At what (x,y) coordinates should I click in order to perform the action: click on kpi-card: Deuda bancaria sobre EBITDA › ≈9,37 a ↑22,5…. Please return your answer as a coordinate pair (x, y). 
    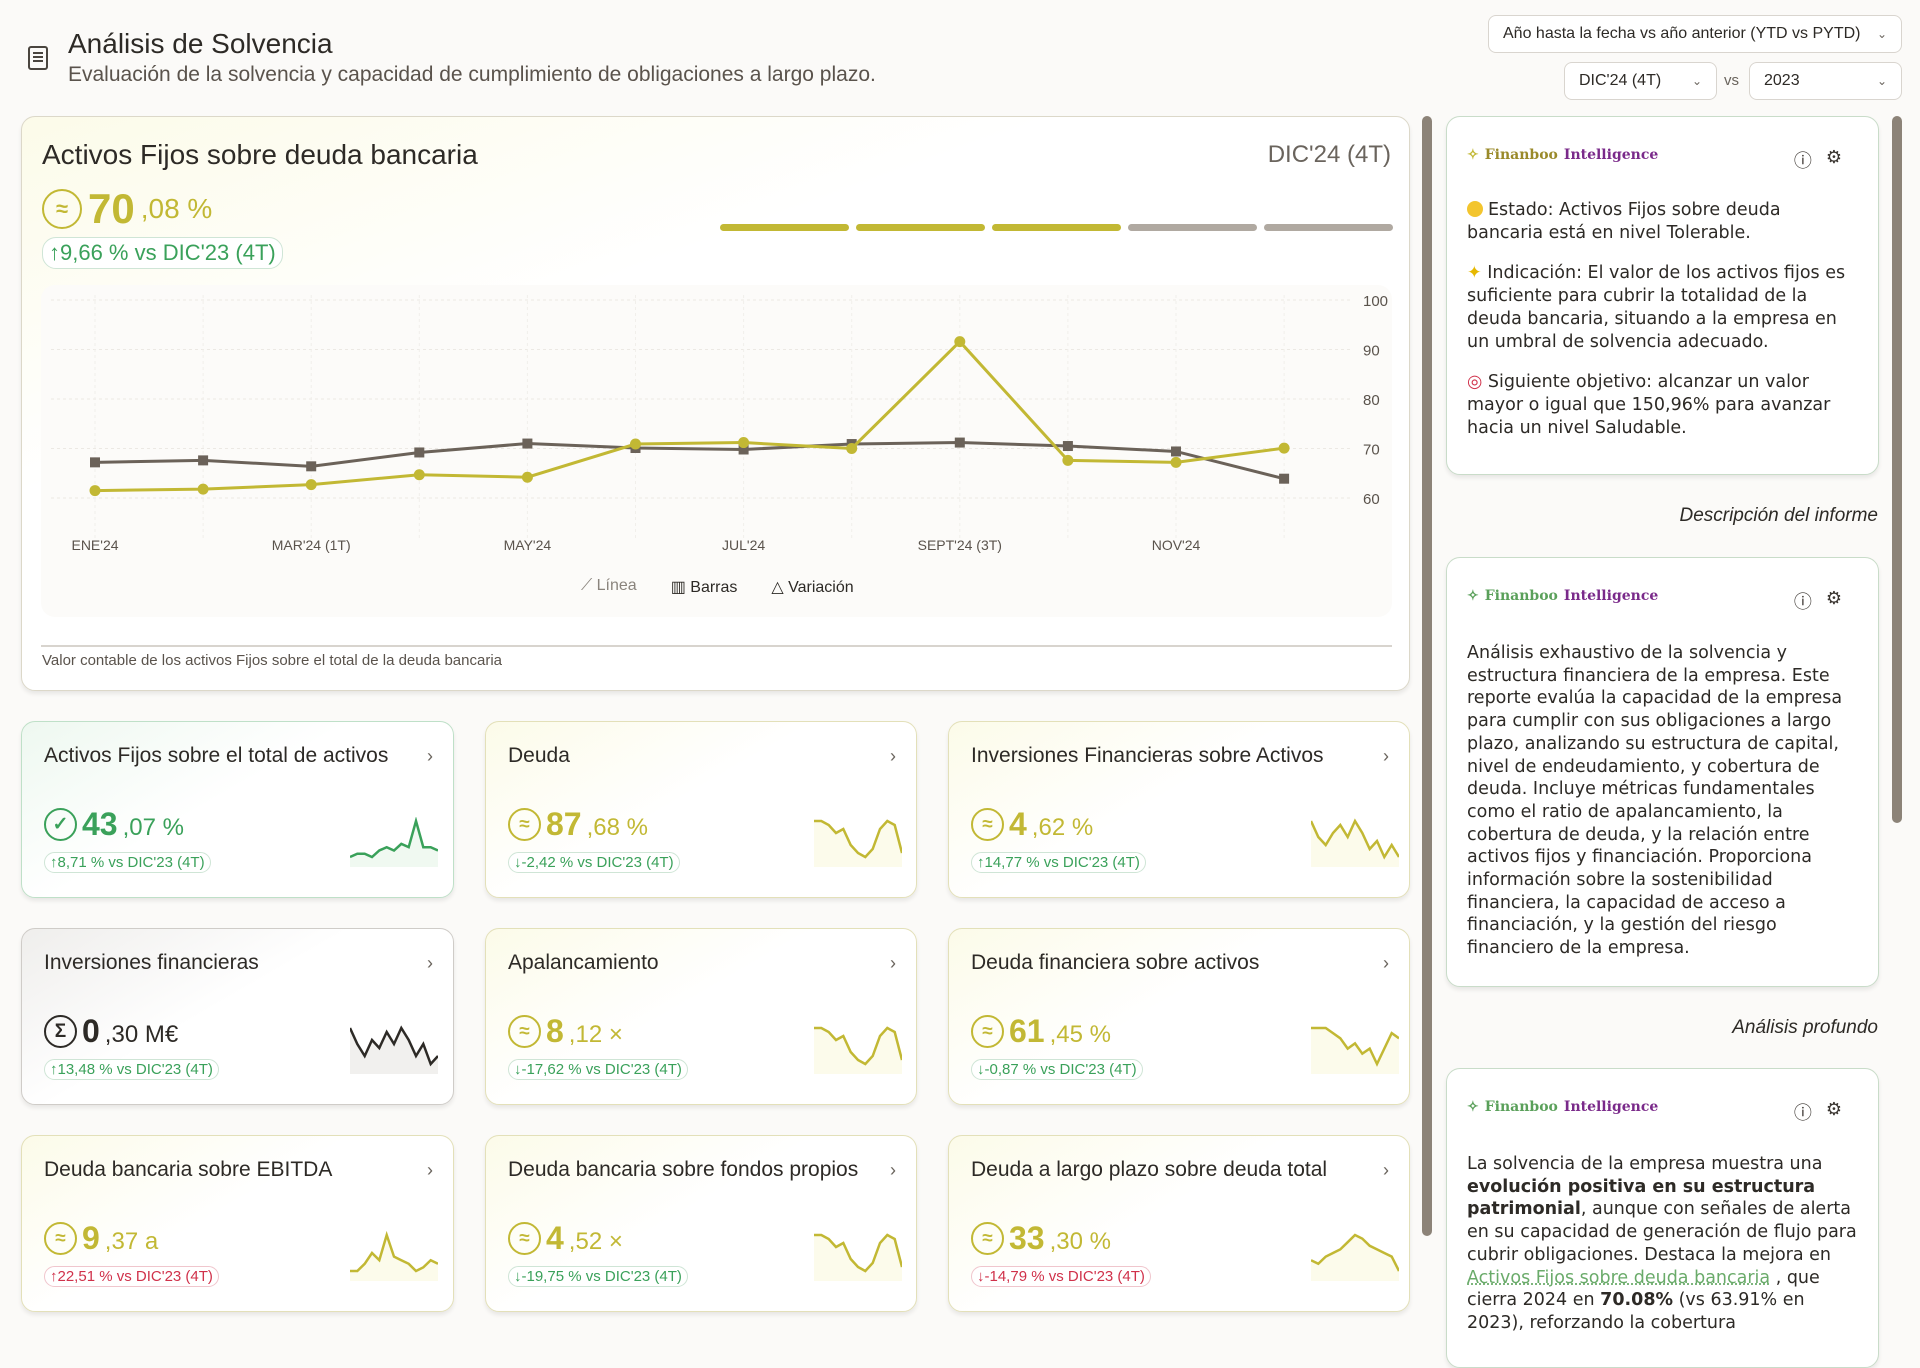
    Looking at the image, I should click on (237, 1223).